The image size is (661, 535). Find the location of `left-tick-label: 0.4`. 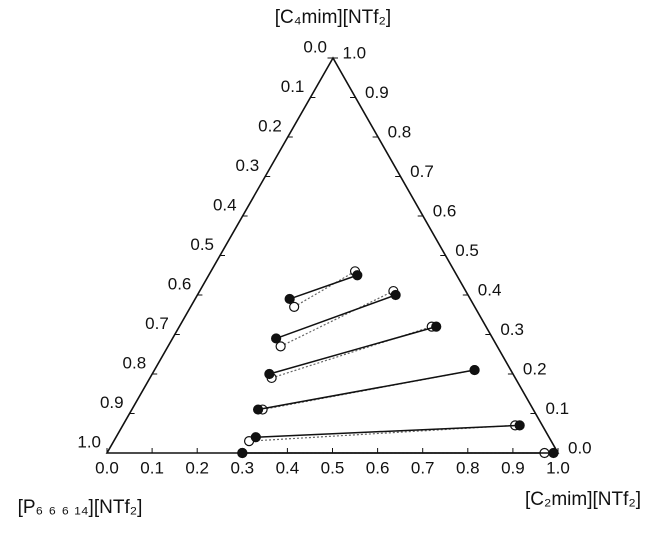

left-tick-label: 0.4 is located at coordinates (225, 204).